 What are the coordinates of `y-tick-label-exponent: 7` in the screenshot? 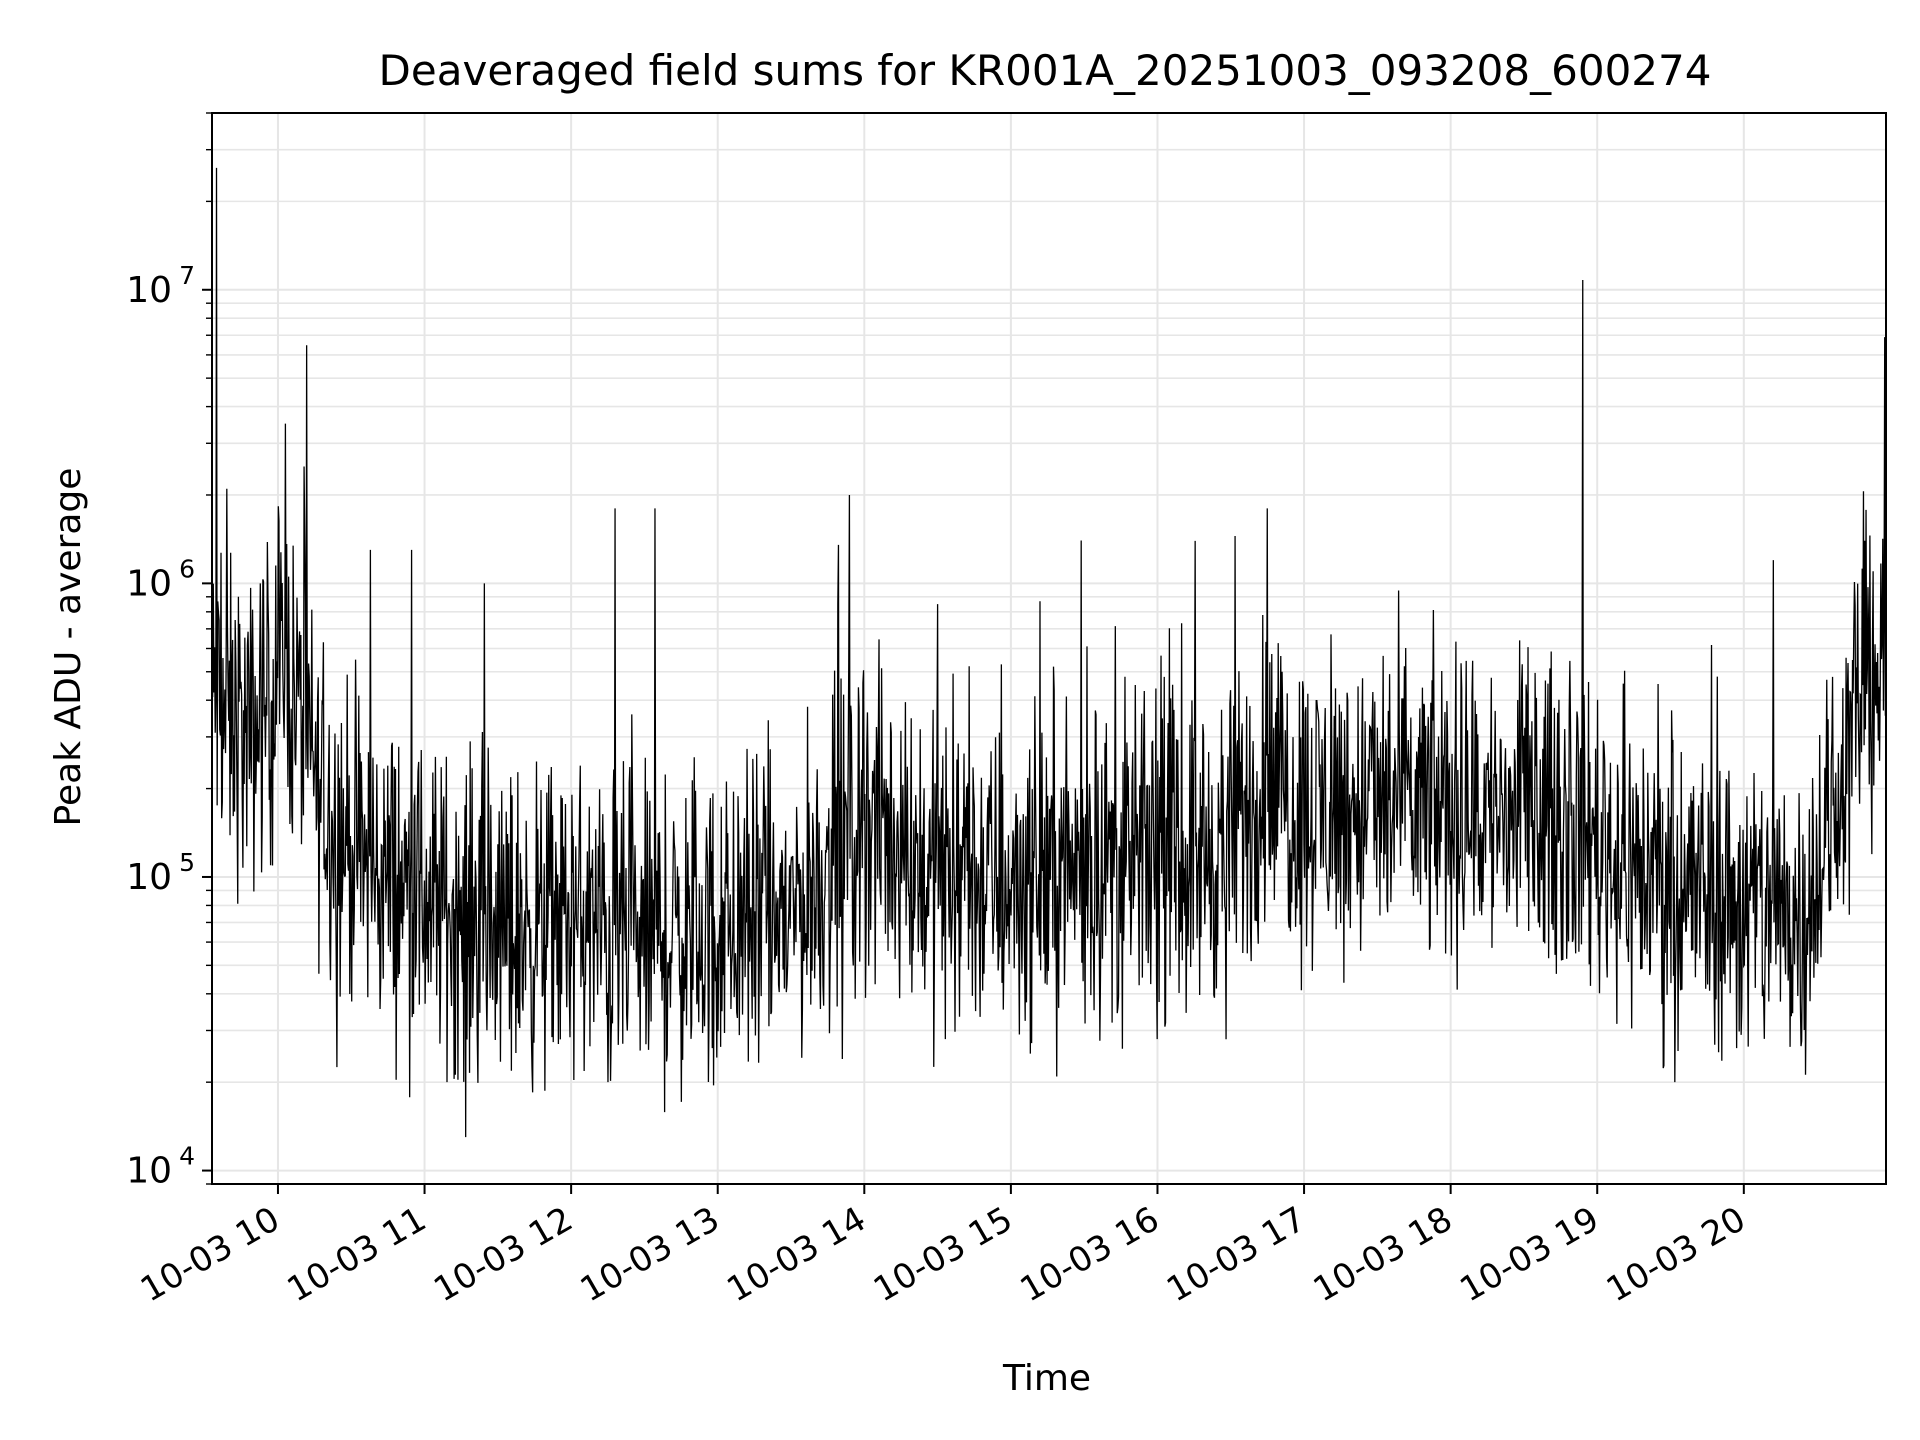 It's located at (187, 275).